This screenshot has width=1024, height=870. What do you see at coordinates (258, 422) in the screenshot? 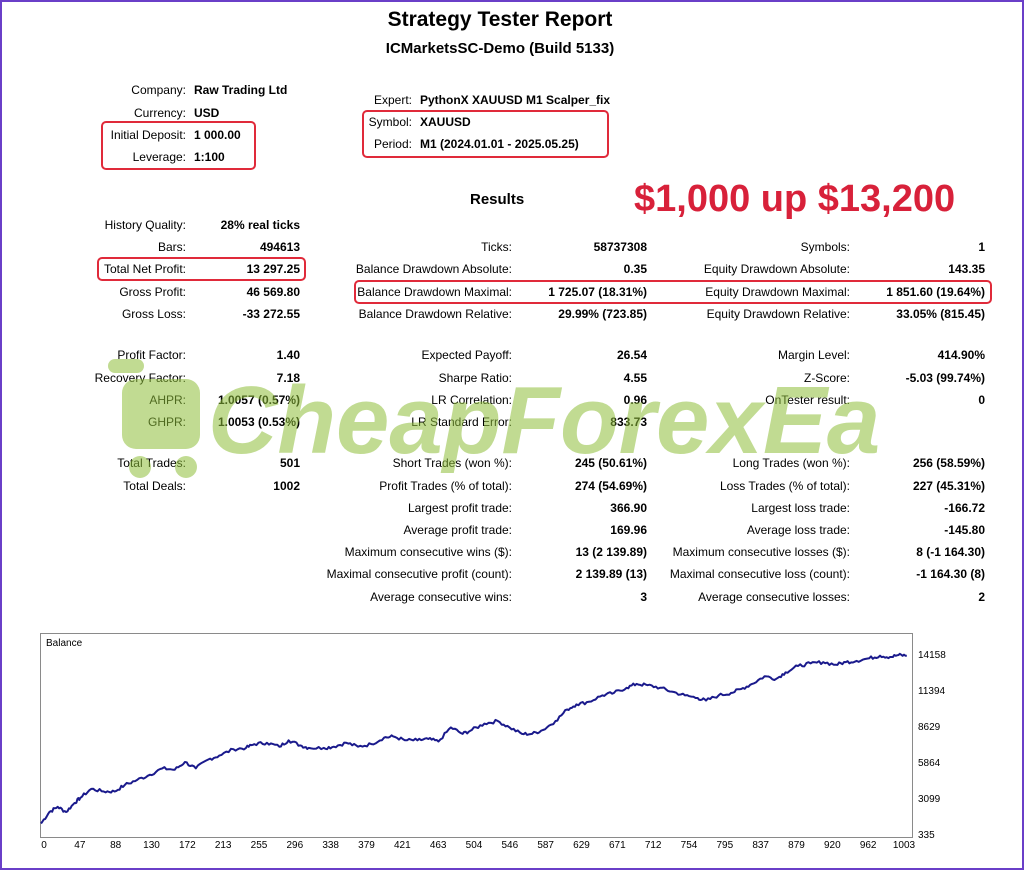
I see `stat-value: 1.0053 (0.53%)` at bounding box center [258, 422].